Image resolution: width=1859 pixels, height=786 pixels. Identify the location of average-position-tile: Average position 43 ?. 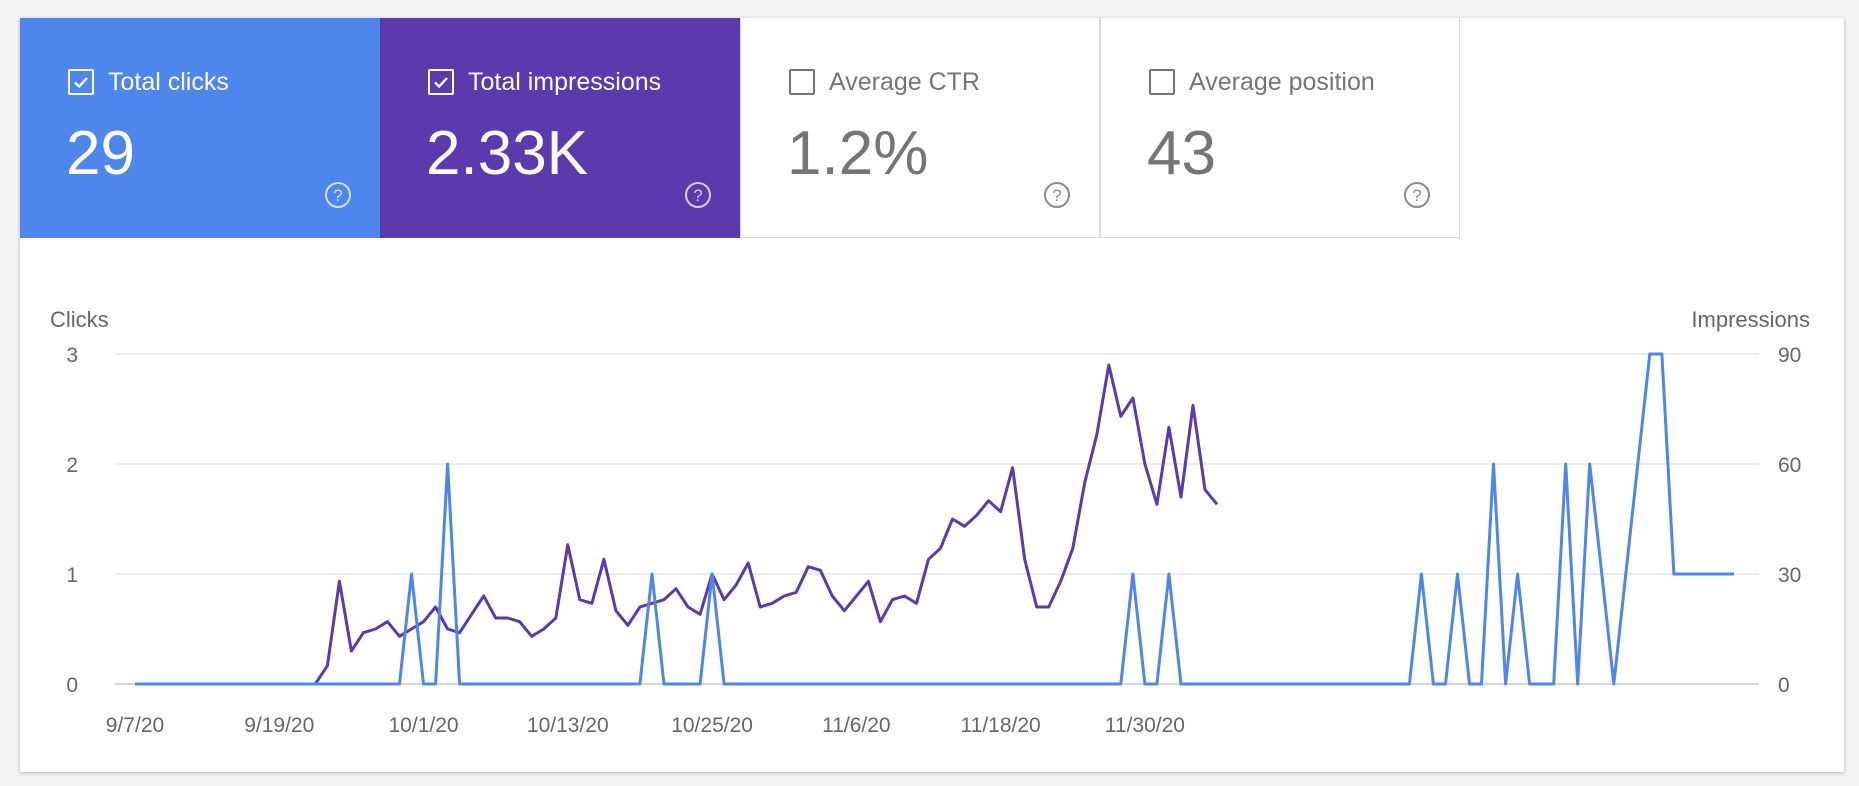
(1280, 128).